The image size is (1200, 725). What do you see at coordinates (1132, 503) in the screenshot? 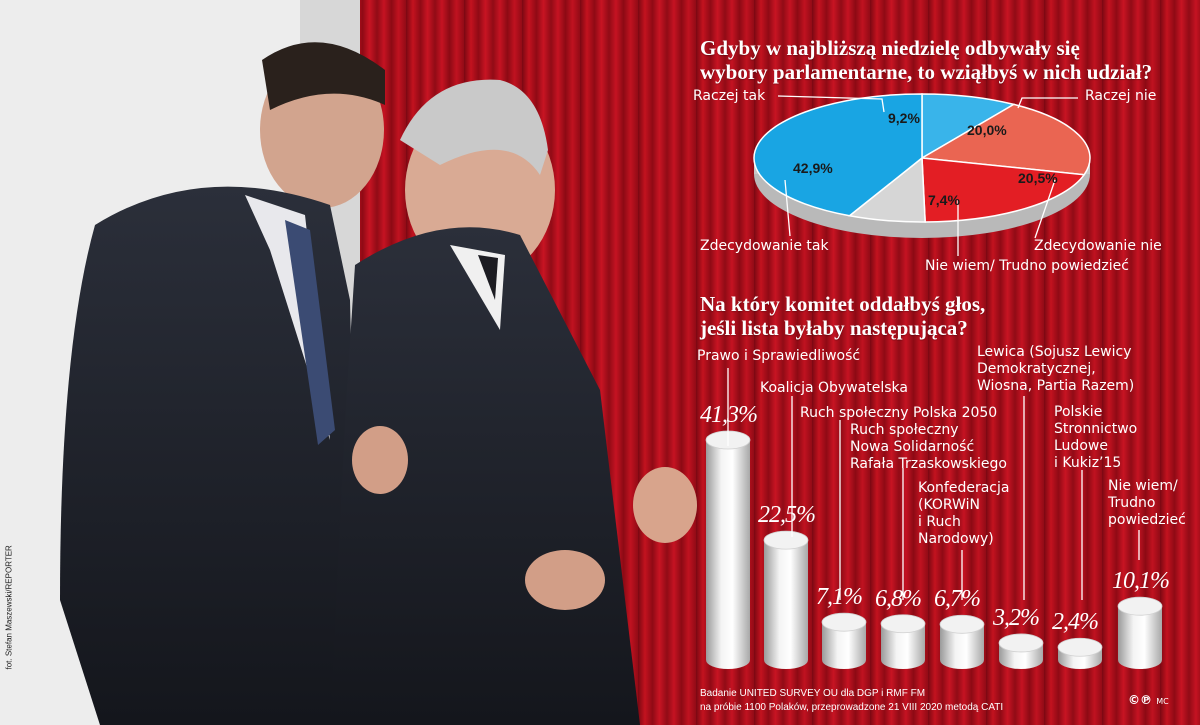
I see `bar-label-nie-wiem-2: Trudno` at bounding box center [1132, 503].